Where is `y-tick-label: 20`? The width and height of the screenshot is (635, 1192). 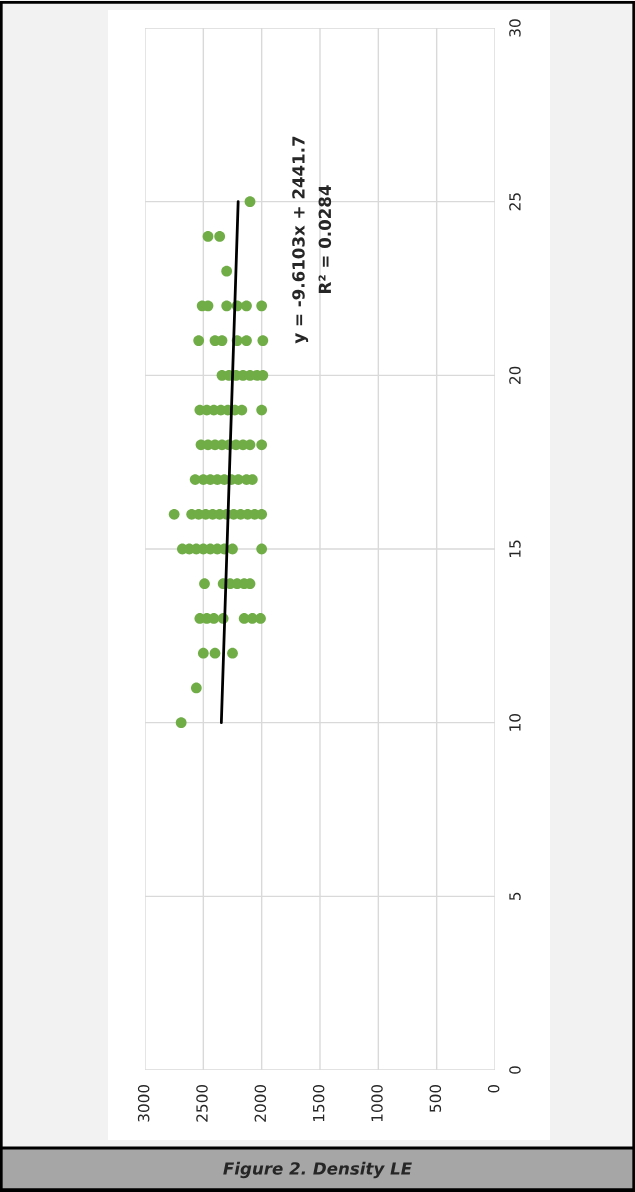
y-tick-label: 20 is located at coordinates (515, 375).